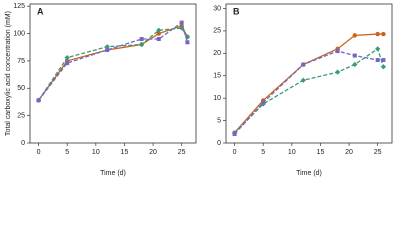  I want to click on y-tick-label: 100, so click(19, 33).